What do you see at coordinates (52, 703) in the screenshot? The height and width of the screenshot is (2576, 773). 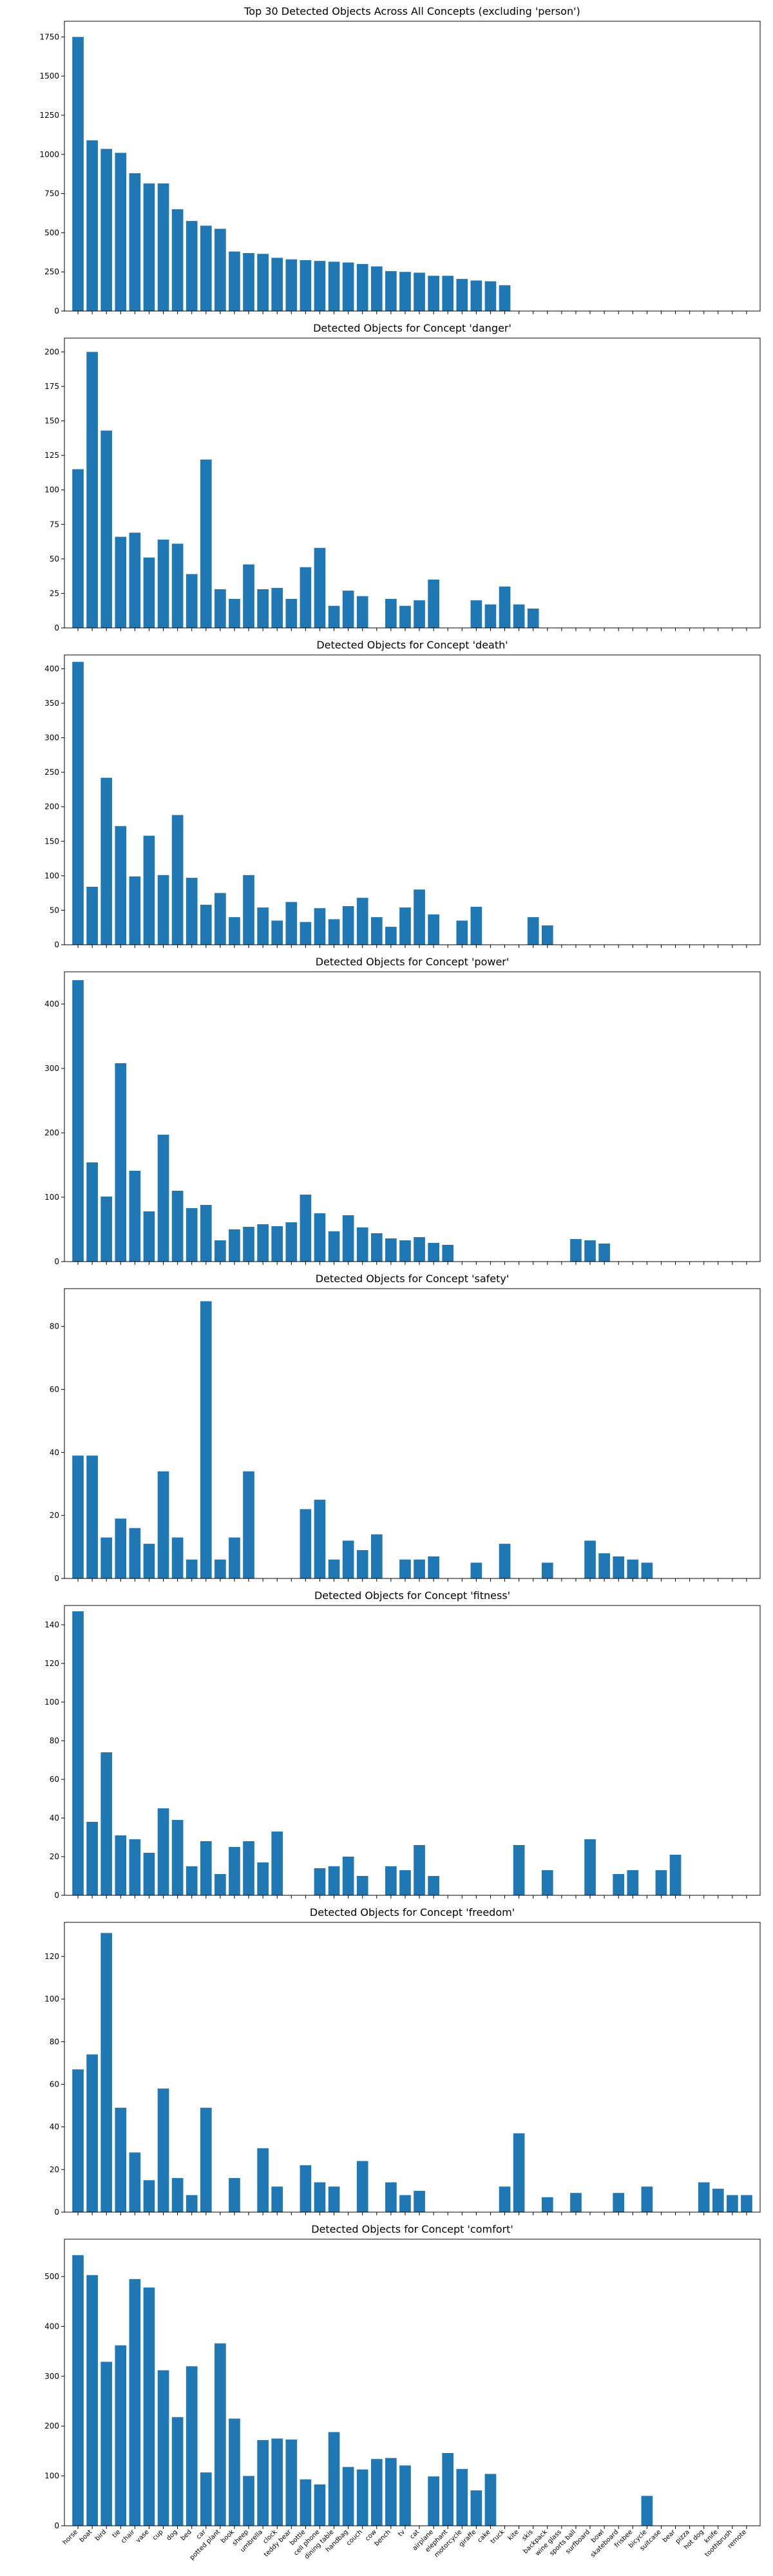 I see `y-tick-label: 350` at bounding box center [52, 703].